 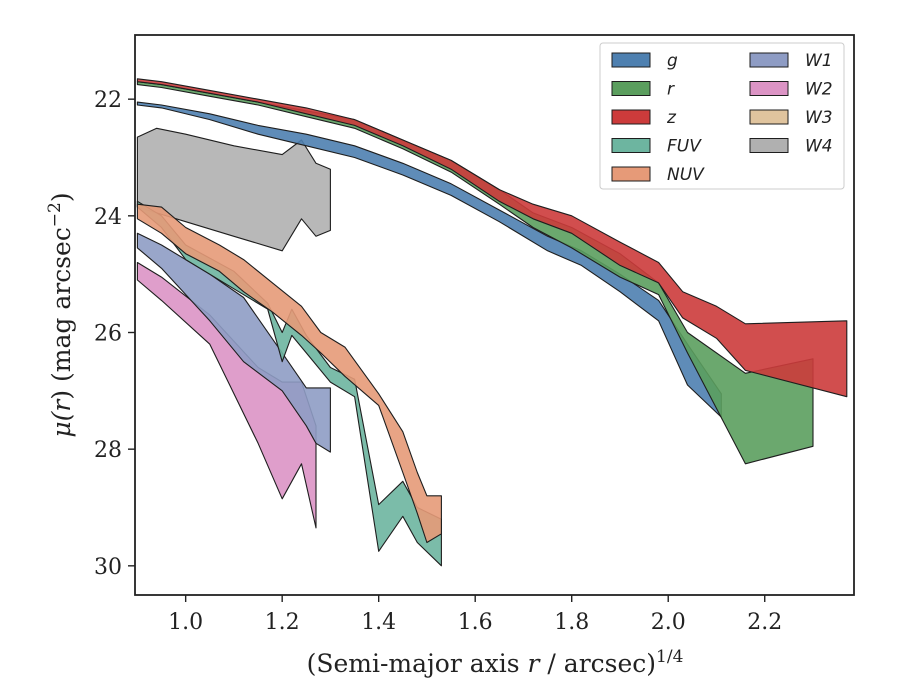 What do you see at coordinates (769, 117) in the screenshot?
I see `legend-swatch-w3` at bounding box center [769, 117].